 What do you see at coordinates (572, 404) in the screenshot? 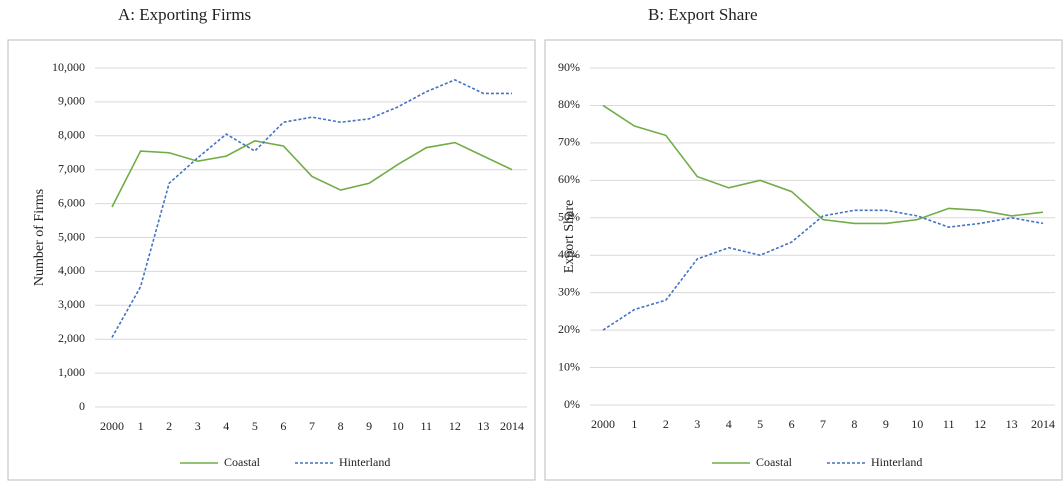
I see `y-tick-label: 0%` at bounding box center [572, 404].